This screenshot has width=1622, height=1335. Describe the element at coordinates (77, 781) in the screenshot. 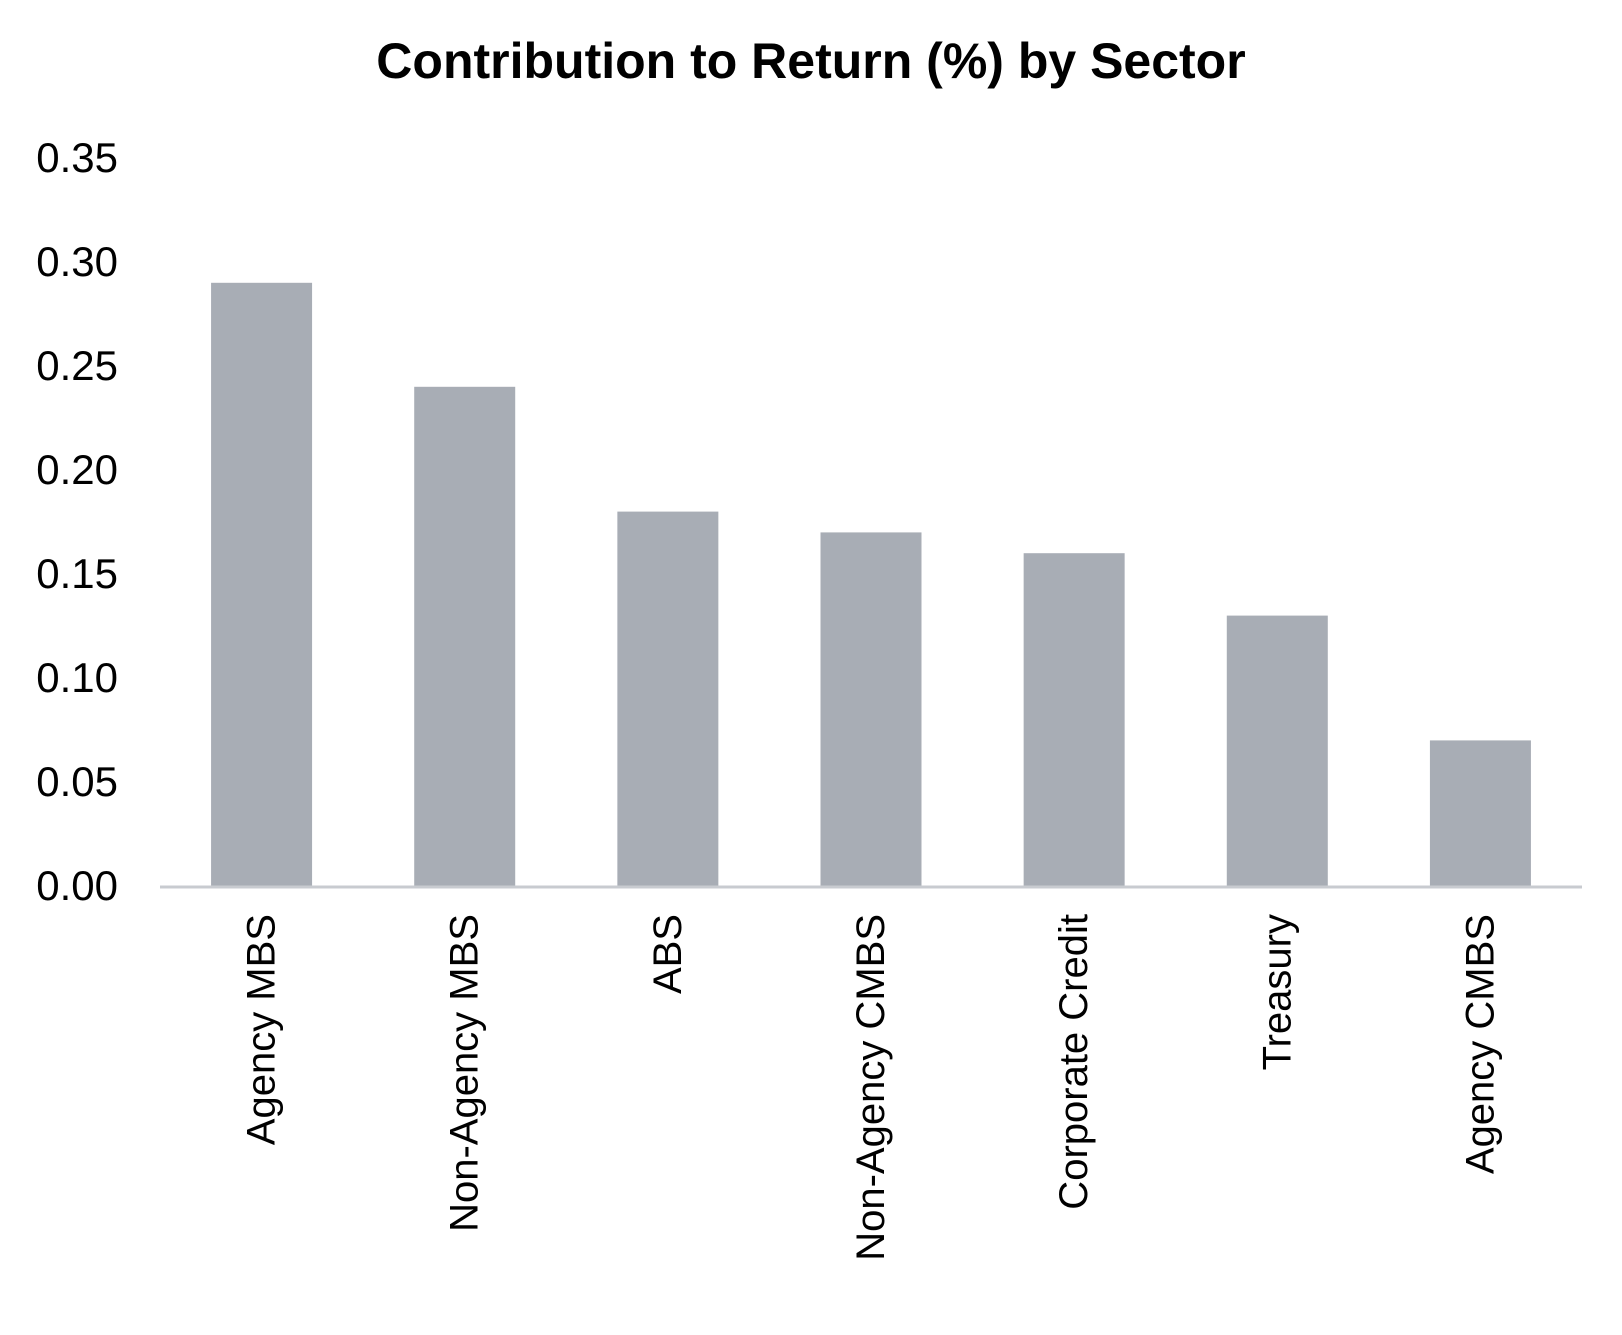

I see `y-tick-label: 0.05` at that location.